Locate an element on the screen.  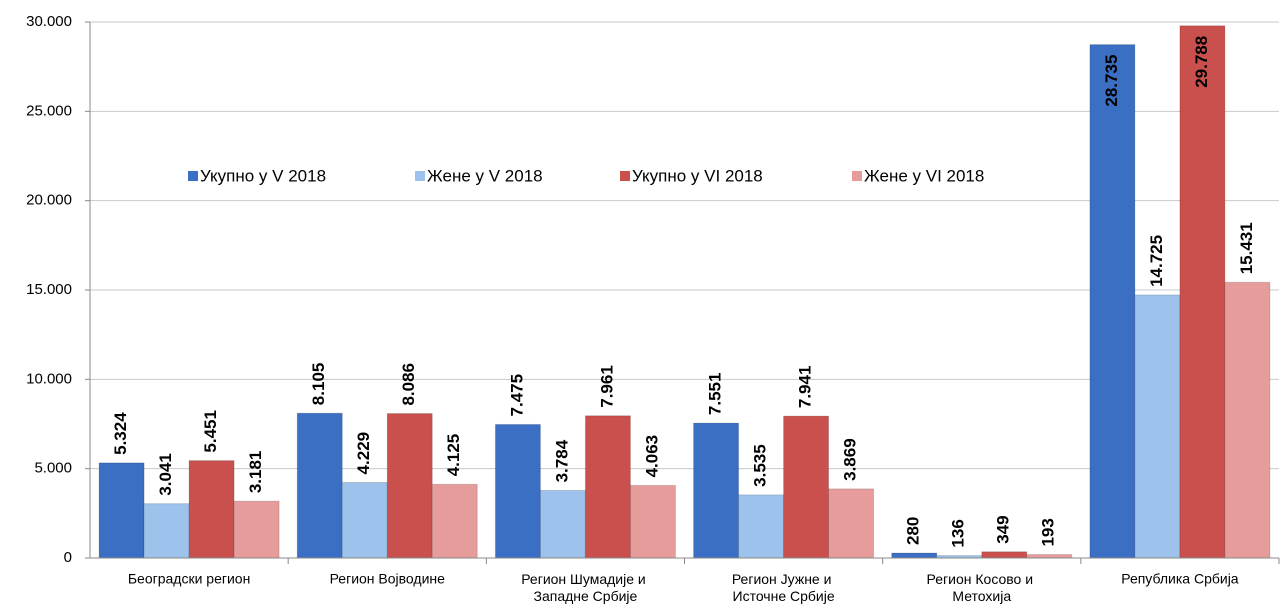
x-tick-label: Регион Косово и Метохија is located at coordinates (982, 587).